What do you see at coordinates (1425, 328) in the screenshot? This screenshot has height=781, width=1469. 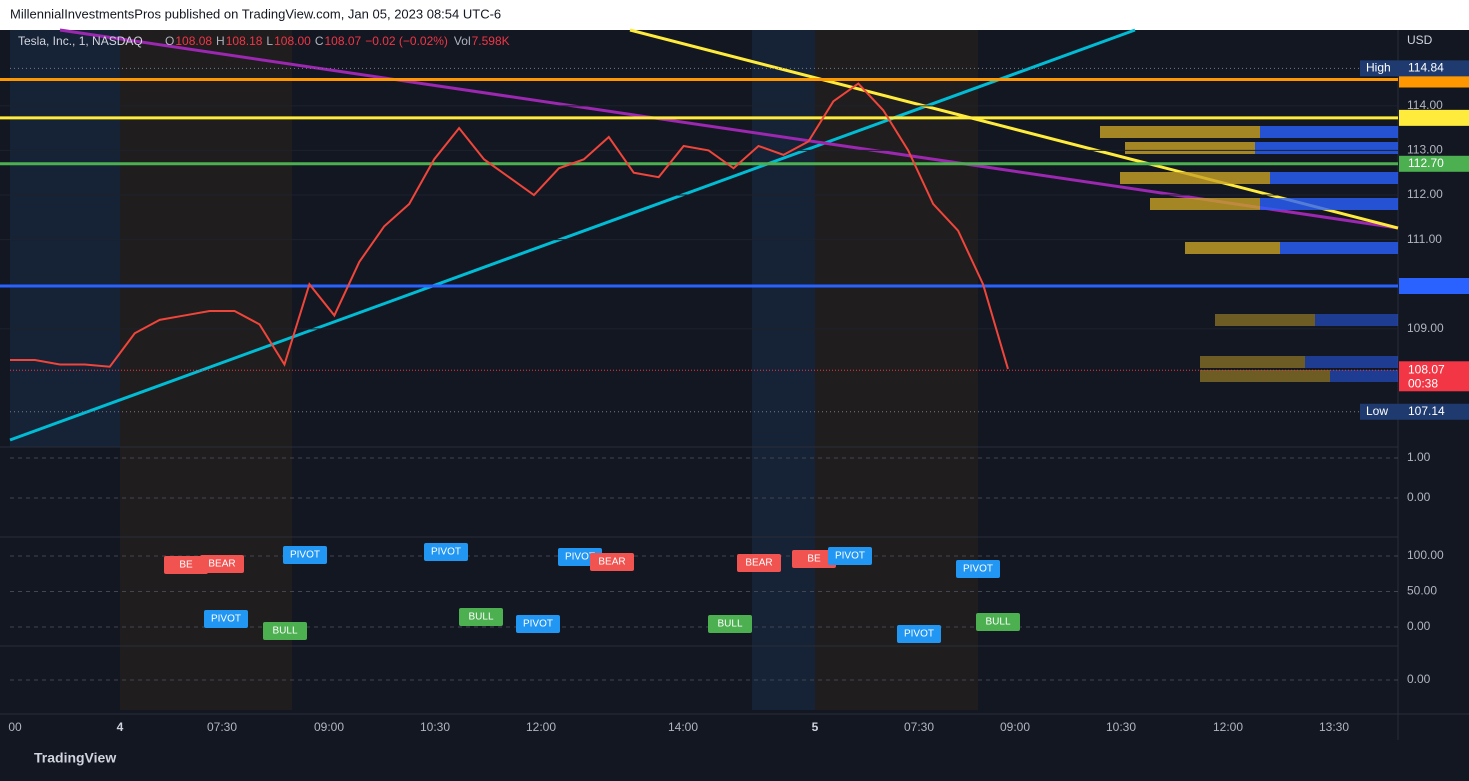 I see `y-tick-label: 109.00` at bounding box center [1425, 328].